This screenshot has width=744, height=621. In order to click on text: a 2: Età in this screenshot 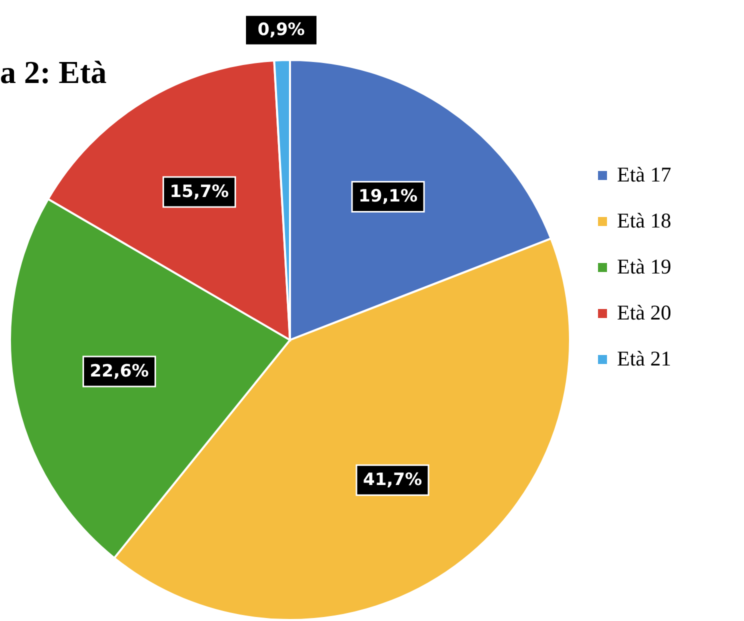, I will do `click(53, 72)`.